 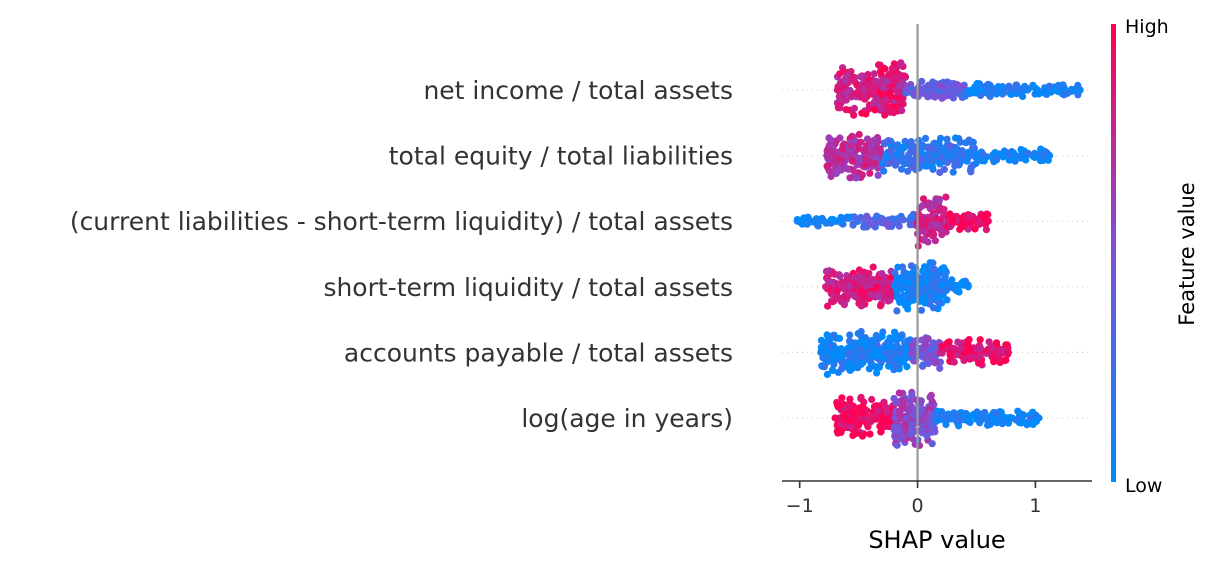 I want to click on colorbar-high-label: High, so click(x=1147, y=27).